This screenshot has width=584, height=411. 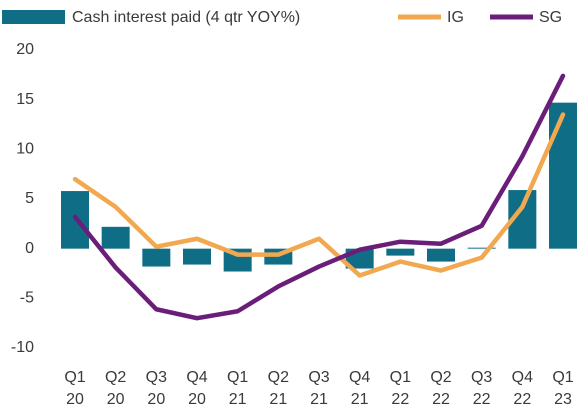 What do you see at coordinates (22, 347) in the screenshot?
I see `y-tick-label: -10` at bounding box center [22, 347].